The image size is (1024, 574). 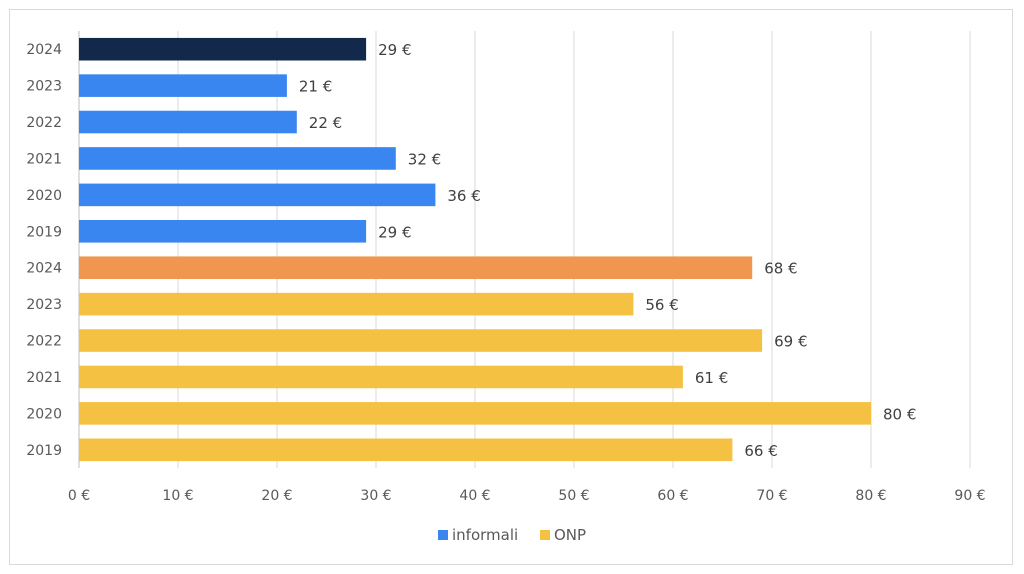 What do you see at coordinates (474, 496) in the screenshot?
I see `x-tick-label: 40 €` at bounding box center [474, 496].